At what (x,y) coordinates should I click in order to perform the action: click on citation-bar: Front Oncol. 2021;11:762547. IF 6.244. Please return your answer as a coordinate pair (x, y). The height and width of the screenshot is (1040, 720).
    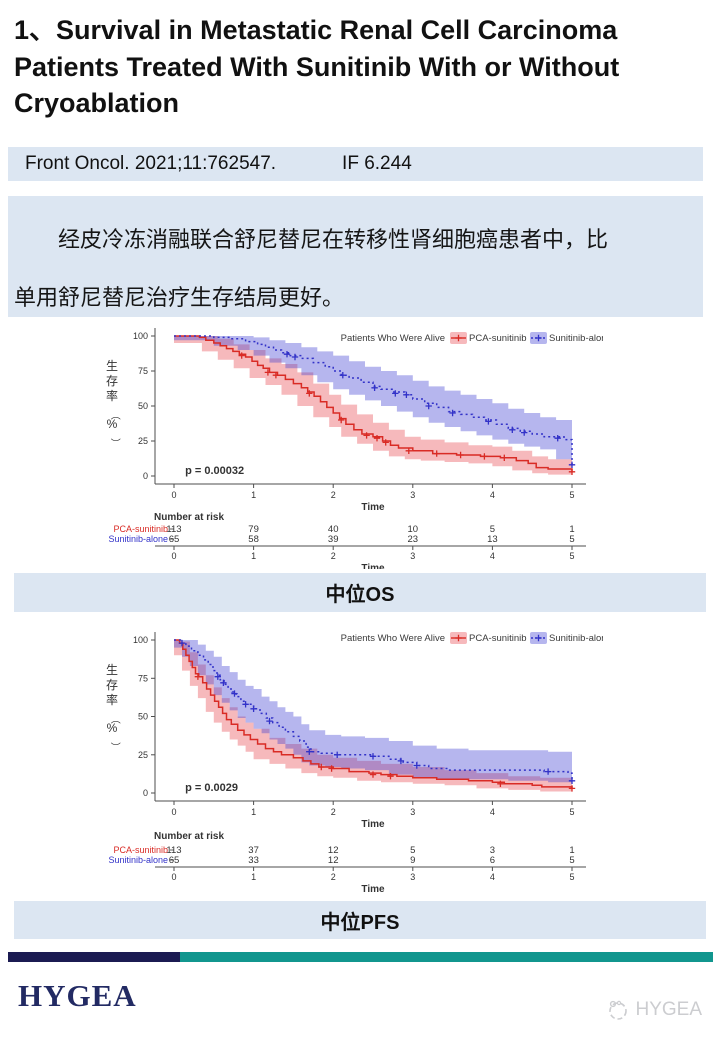
    Looking at the image, I should click on (355, 164).